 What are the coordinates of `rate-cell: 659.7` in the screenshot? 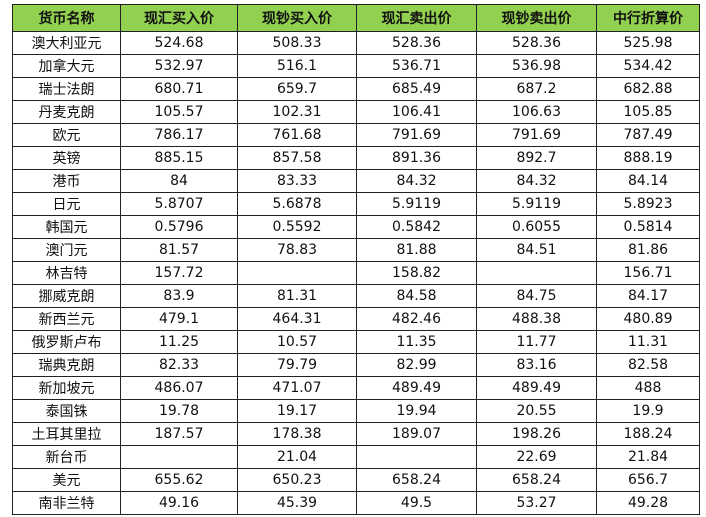 It's located at (297, 89).